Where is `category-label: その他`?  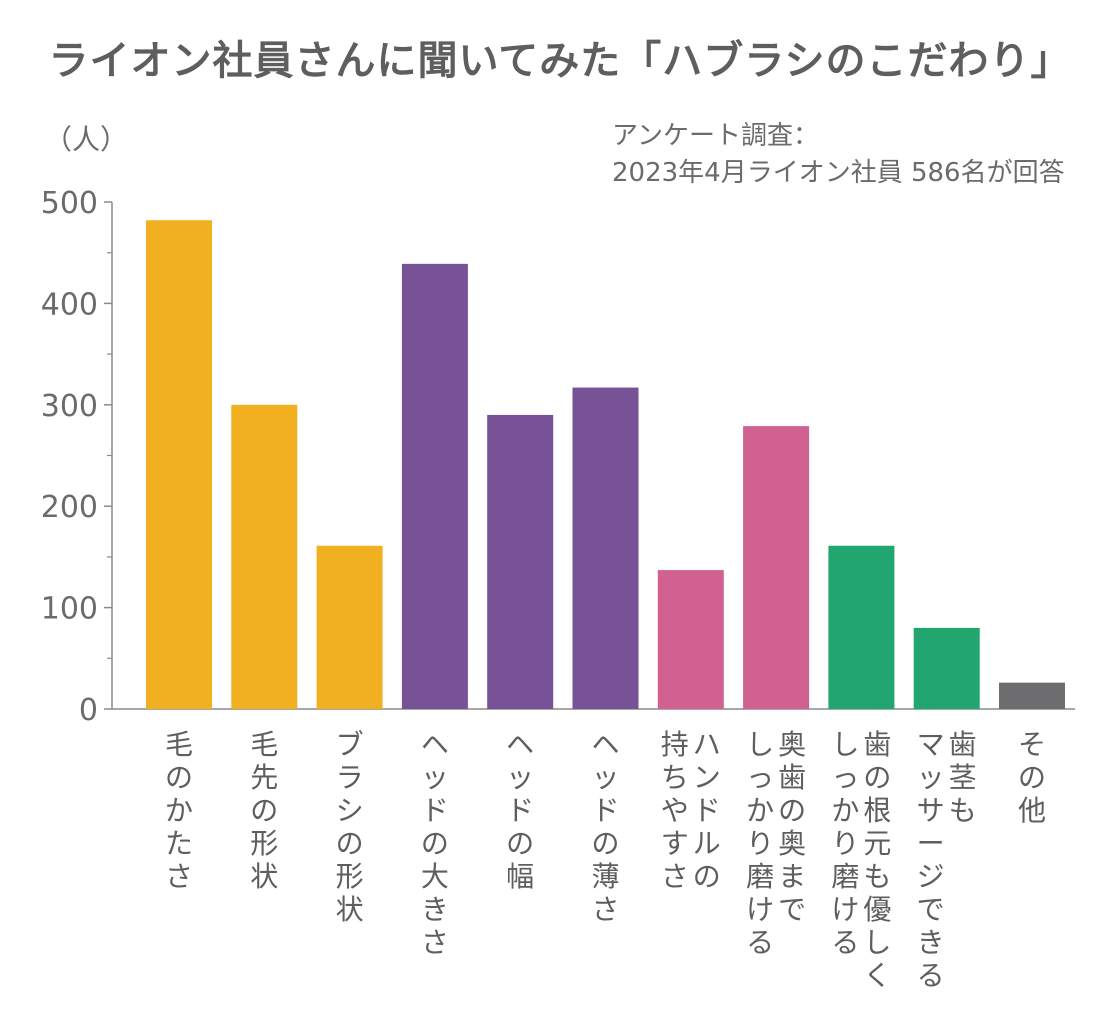
category-label: その他 is located at coordinates (1032, 777).